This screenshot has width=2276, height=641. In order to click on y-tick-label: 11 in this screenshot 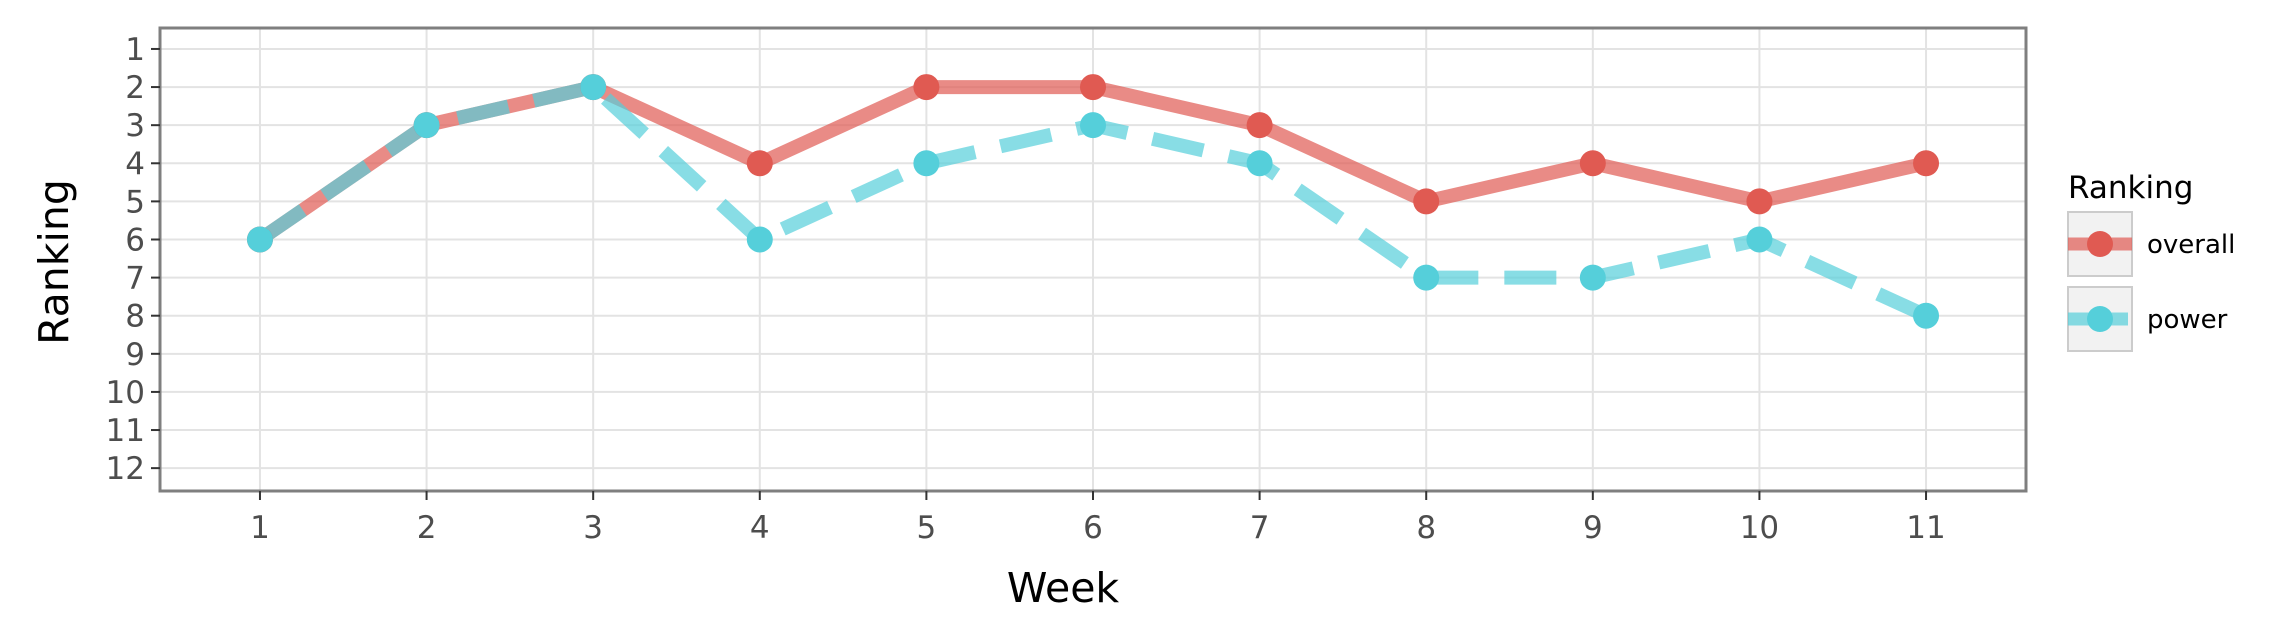, I will do `click(125, 431)`.